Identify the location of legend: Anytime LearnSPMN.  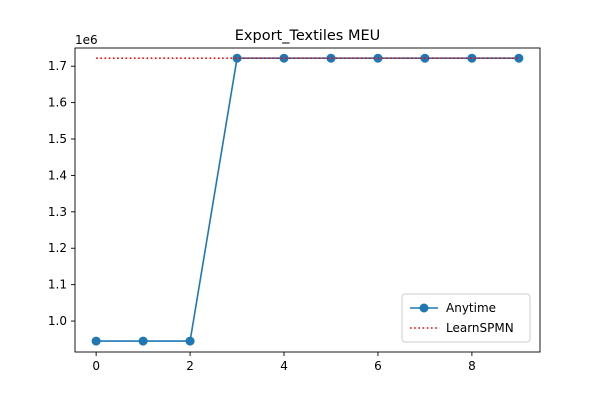
(466, 318).